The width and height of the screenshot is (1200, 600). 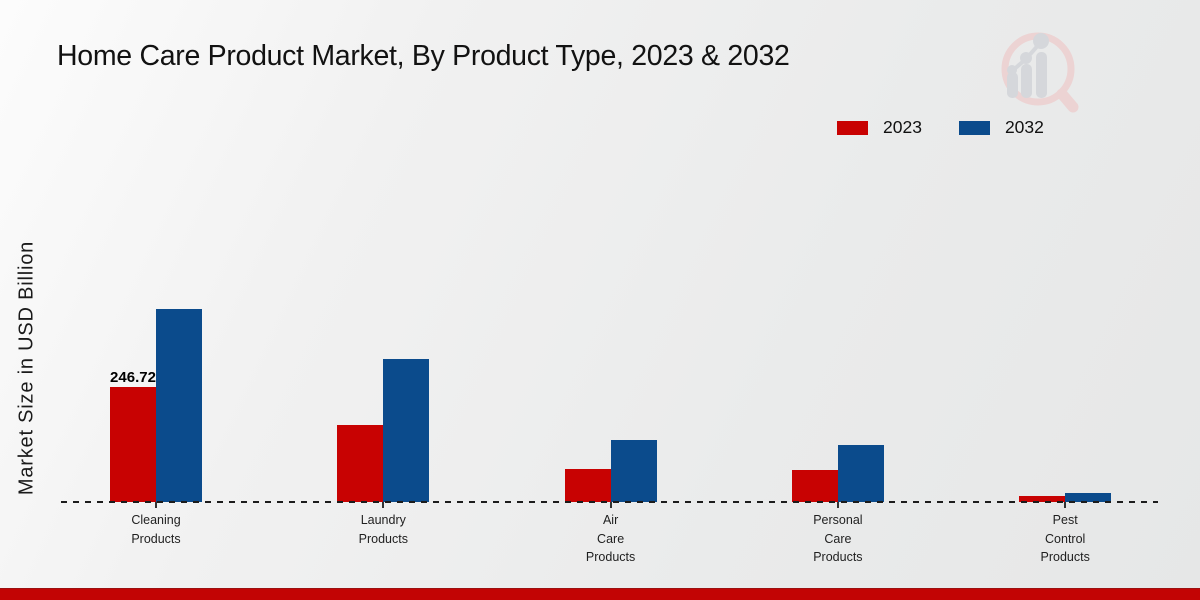 I want to click on data-label-2023: 246.72, so click(x=133, y=378).